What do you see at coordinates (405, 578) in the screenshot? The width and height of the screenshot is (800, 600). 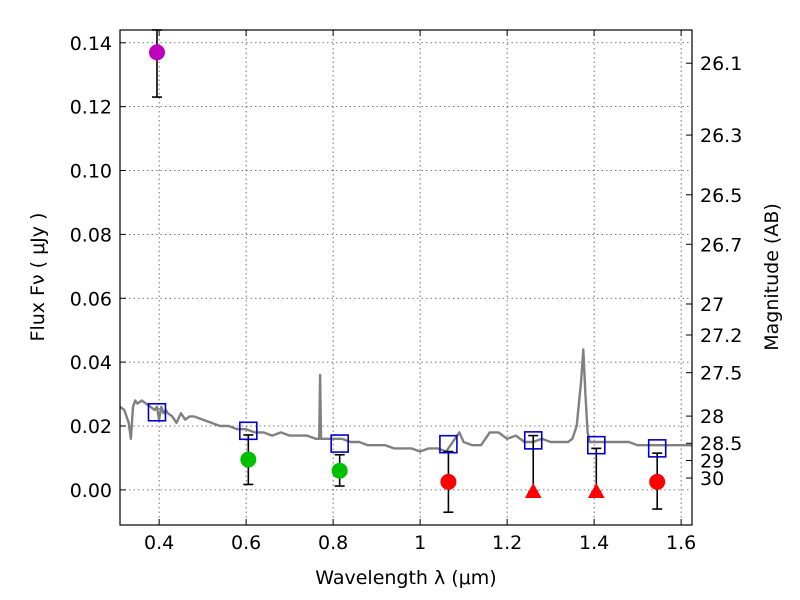 I see `x-axis-label: Wavelength λ (μm)` at bounding box center [405, 578].